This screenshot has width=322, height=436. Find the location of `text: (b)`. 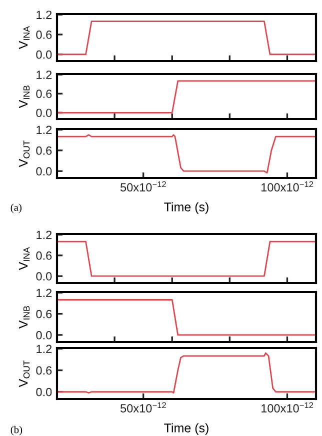

text: (b) is located at coordinates (16, 431).